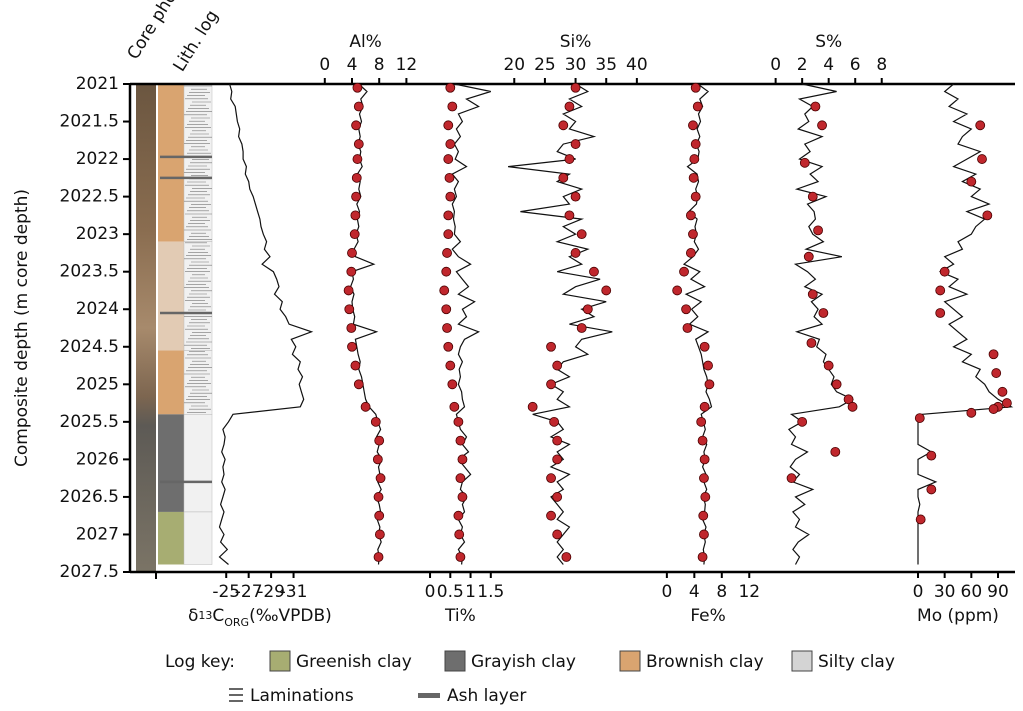 This screenshot has height=711, width=1023. What do you see at coordinates (354, 662) in the screenshot?
I see `legend-label: Greenish clay` at bounding box center [354, 662].